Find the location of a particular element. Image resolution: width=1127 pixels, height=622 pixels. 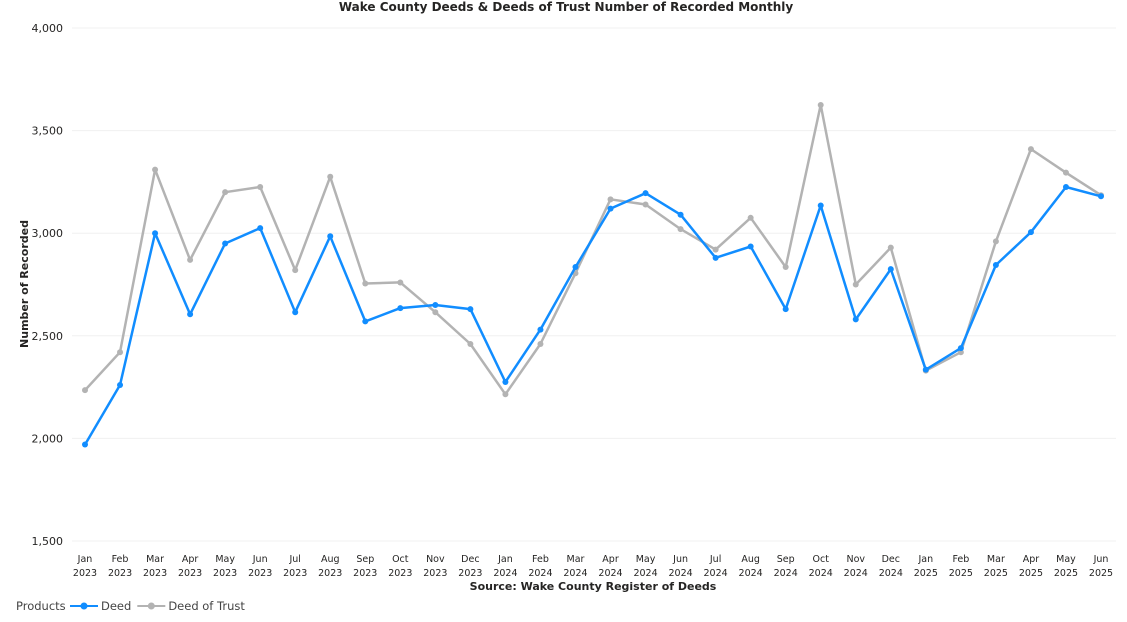

y-tick-label: 4,000 is located at coordinates (48, 28).